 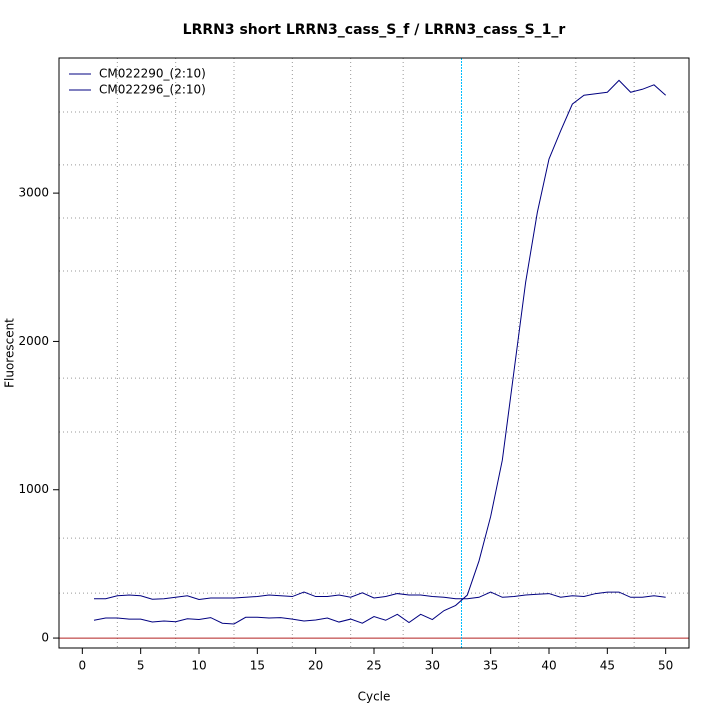 What do you see at coordinates (432, 666) in the screenshot?
I see `x-tick-label: 30` at bounding box center [432, 666].